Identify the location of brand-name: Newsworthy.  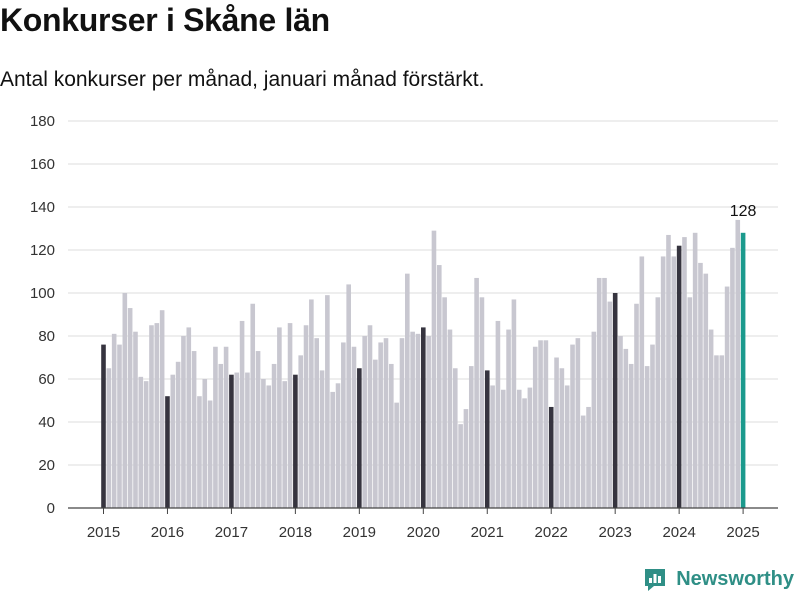
(735, 578).